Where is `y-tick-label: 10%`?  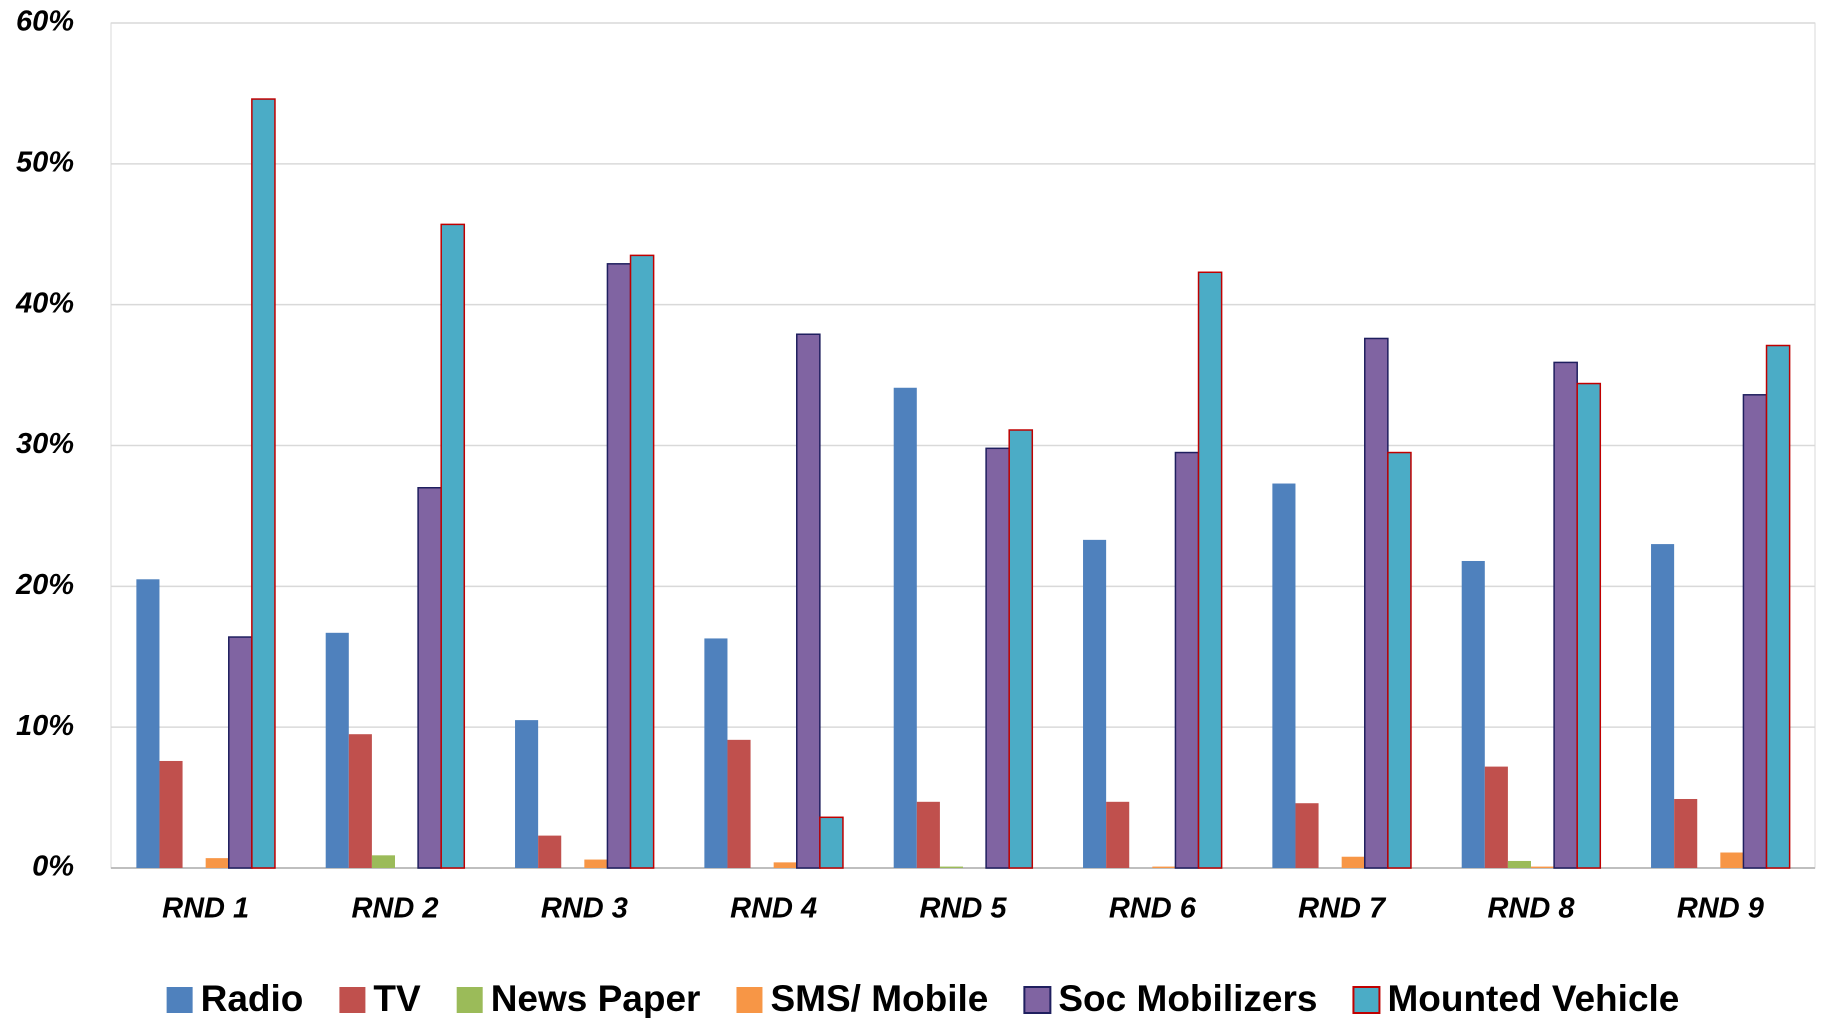
y-tick-label: 10% is located at coordinates (45, 726).